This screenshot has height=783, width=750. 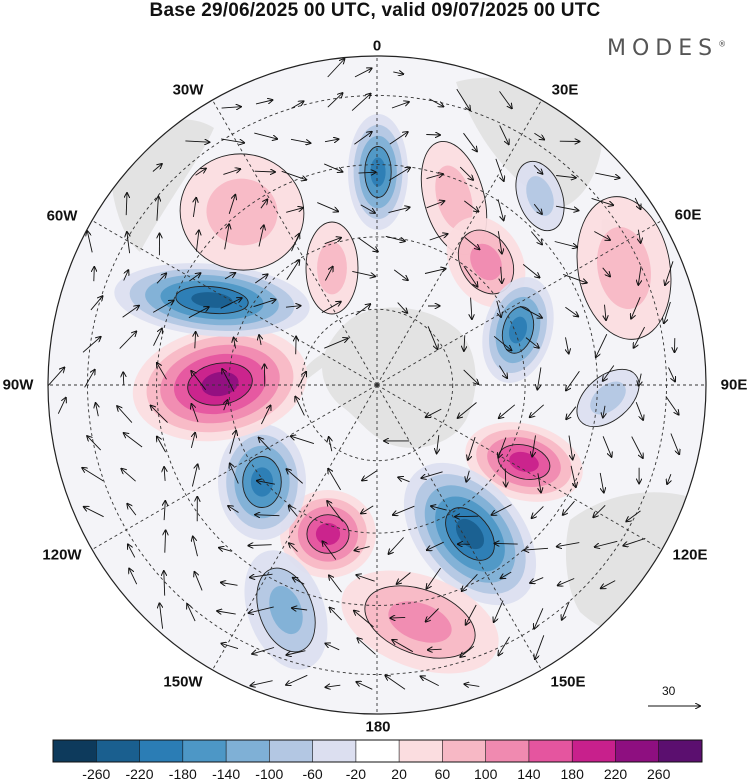 I want to click on reference-vector-label: 30, so click(x=669, y=691).